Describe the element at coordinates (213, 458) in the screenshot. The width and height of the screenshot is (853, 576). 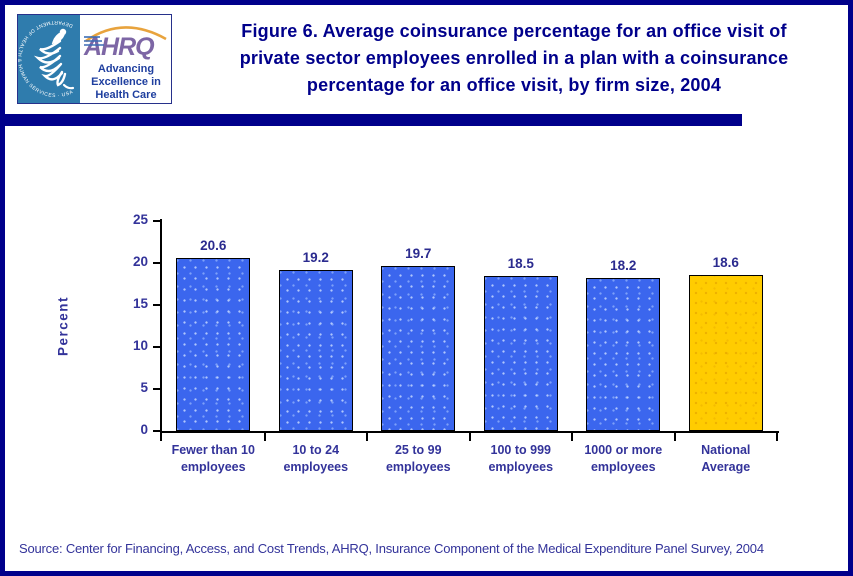
I see `x-axis-category-label: Fewer than 10 employees` at that location.